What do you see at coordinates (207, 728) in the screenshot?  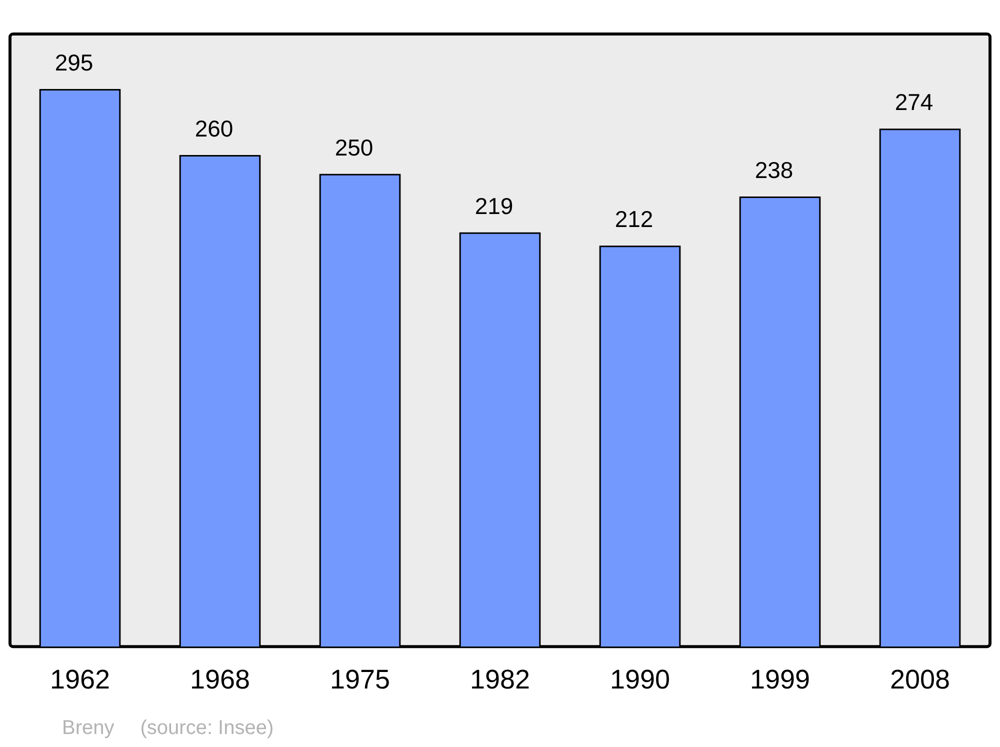 I see `text: (source: Insee)` at bounding box center [207, 728].